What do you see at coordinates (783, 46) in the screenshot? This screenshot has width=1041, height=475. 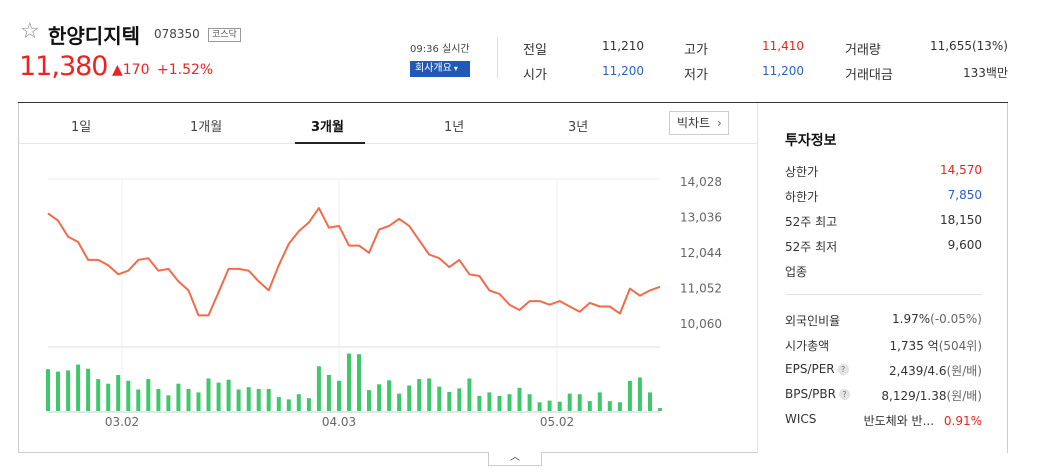 I see `high-value: 11,410` at bounding box center [783, 46].